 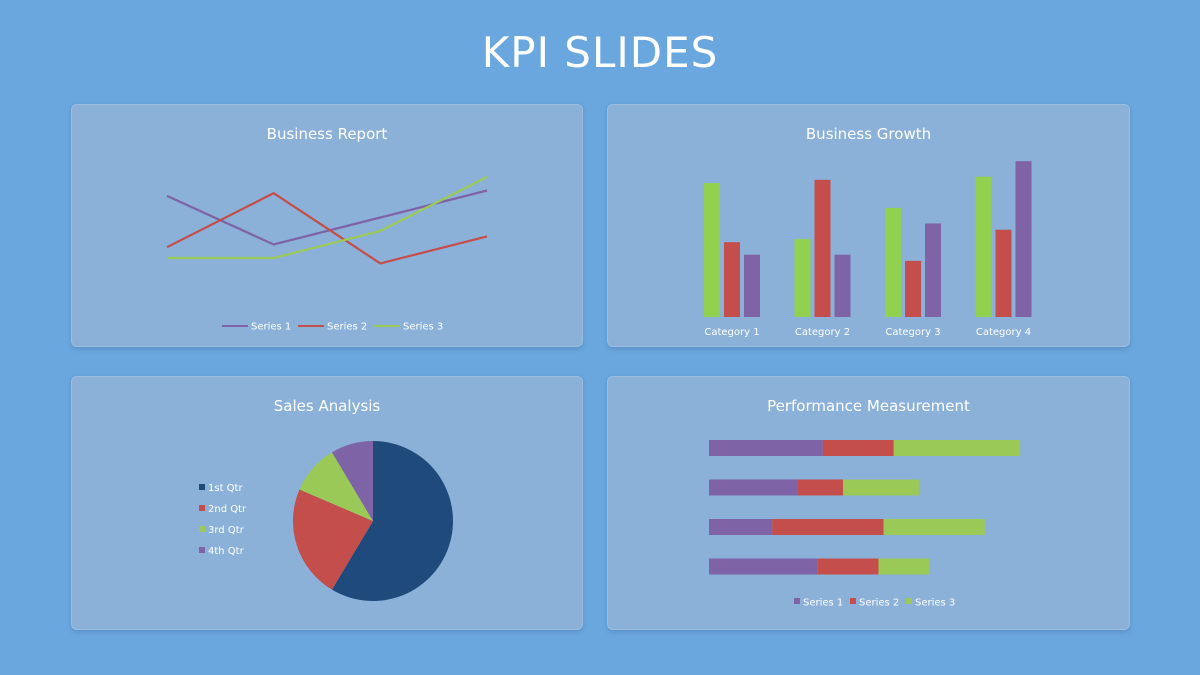 What do you see at coordinates (227, 509) in the screenshot?
I see `legend-label-2: 2nd Qtr` at bounding box center [227, 509].